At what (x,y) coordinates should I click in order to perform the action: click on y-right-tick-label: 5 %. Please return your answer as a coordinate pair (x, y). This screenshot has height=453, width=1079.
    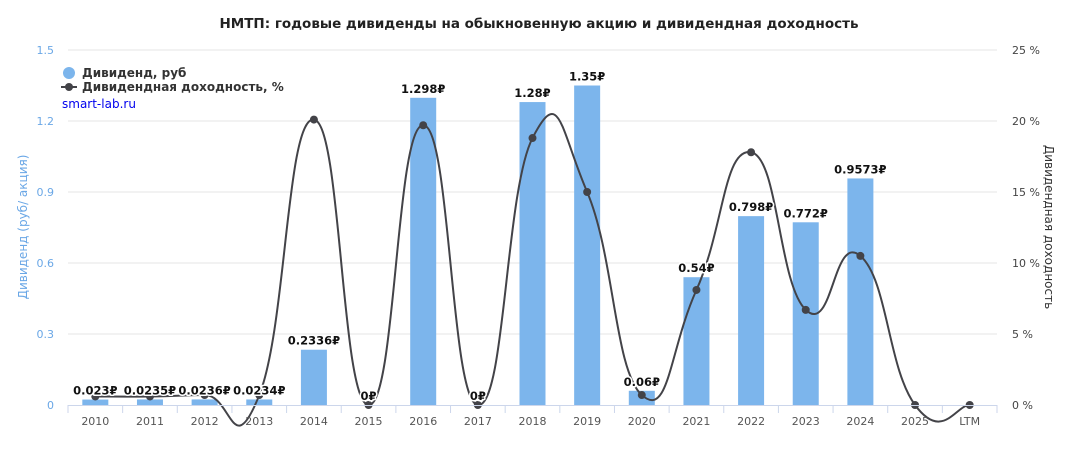
    Looking at the image, I should click on (1022, 334).